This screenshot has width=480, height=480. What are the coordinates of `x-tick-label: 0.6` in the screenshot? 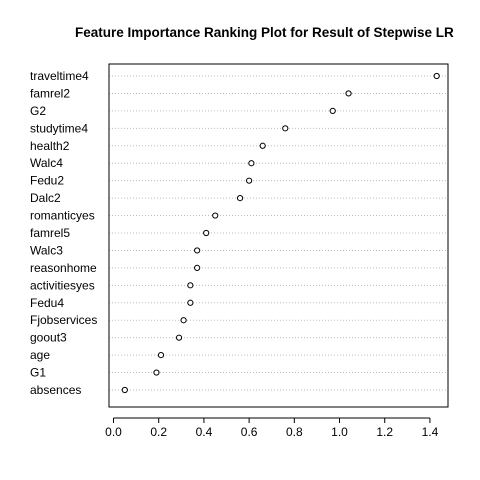 It's located at (249, 432).